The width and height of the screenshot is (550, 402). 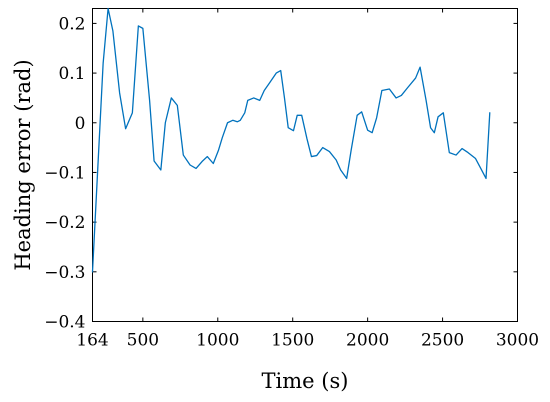 What do you see at coordinates (80, 124) in the screenshot?
I see `y-tick-label: 0` at bounding box center [80, 124].